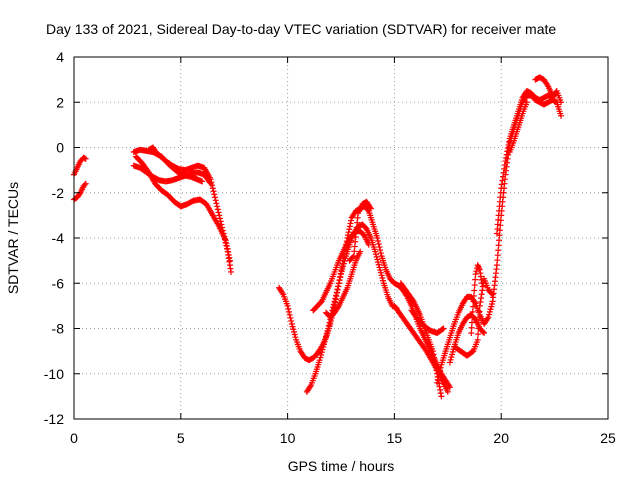 This screenshot has height=480, width=640. Describe the element at coordinates (58, 283) in the screenshot. I see `y-tick-label: -6` at that location.